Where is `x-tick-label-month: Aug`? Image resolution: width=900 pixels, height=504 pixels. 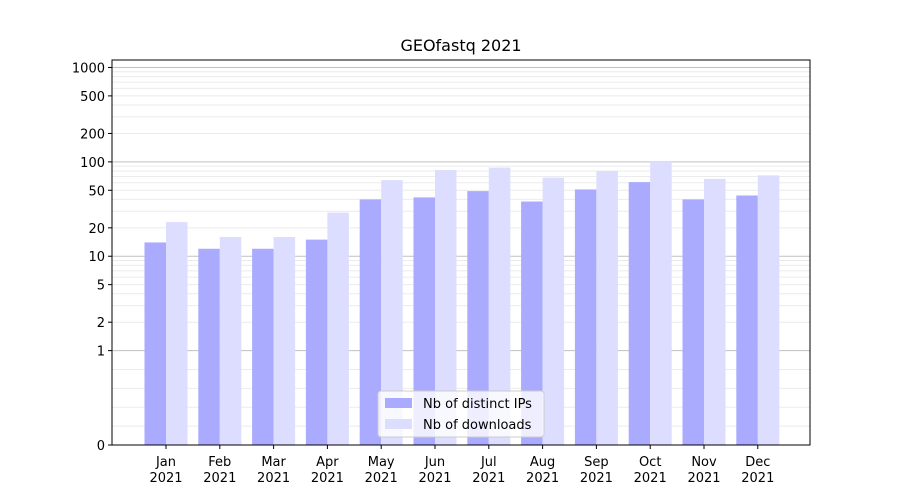 x-tick-label-month: Aug is located at coordinates (542, 462).